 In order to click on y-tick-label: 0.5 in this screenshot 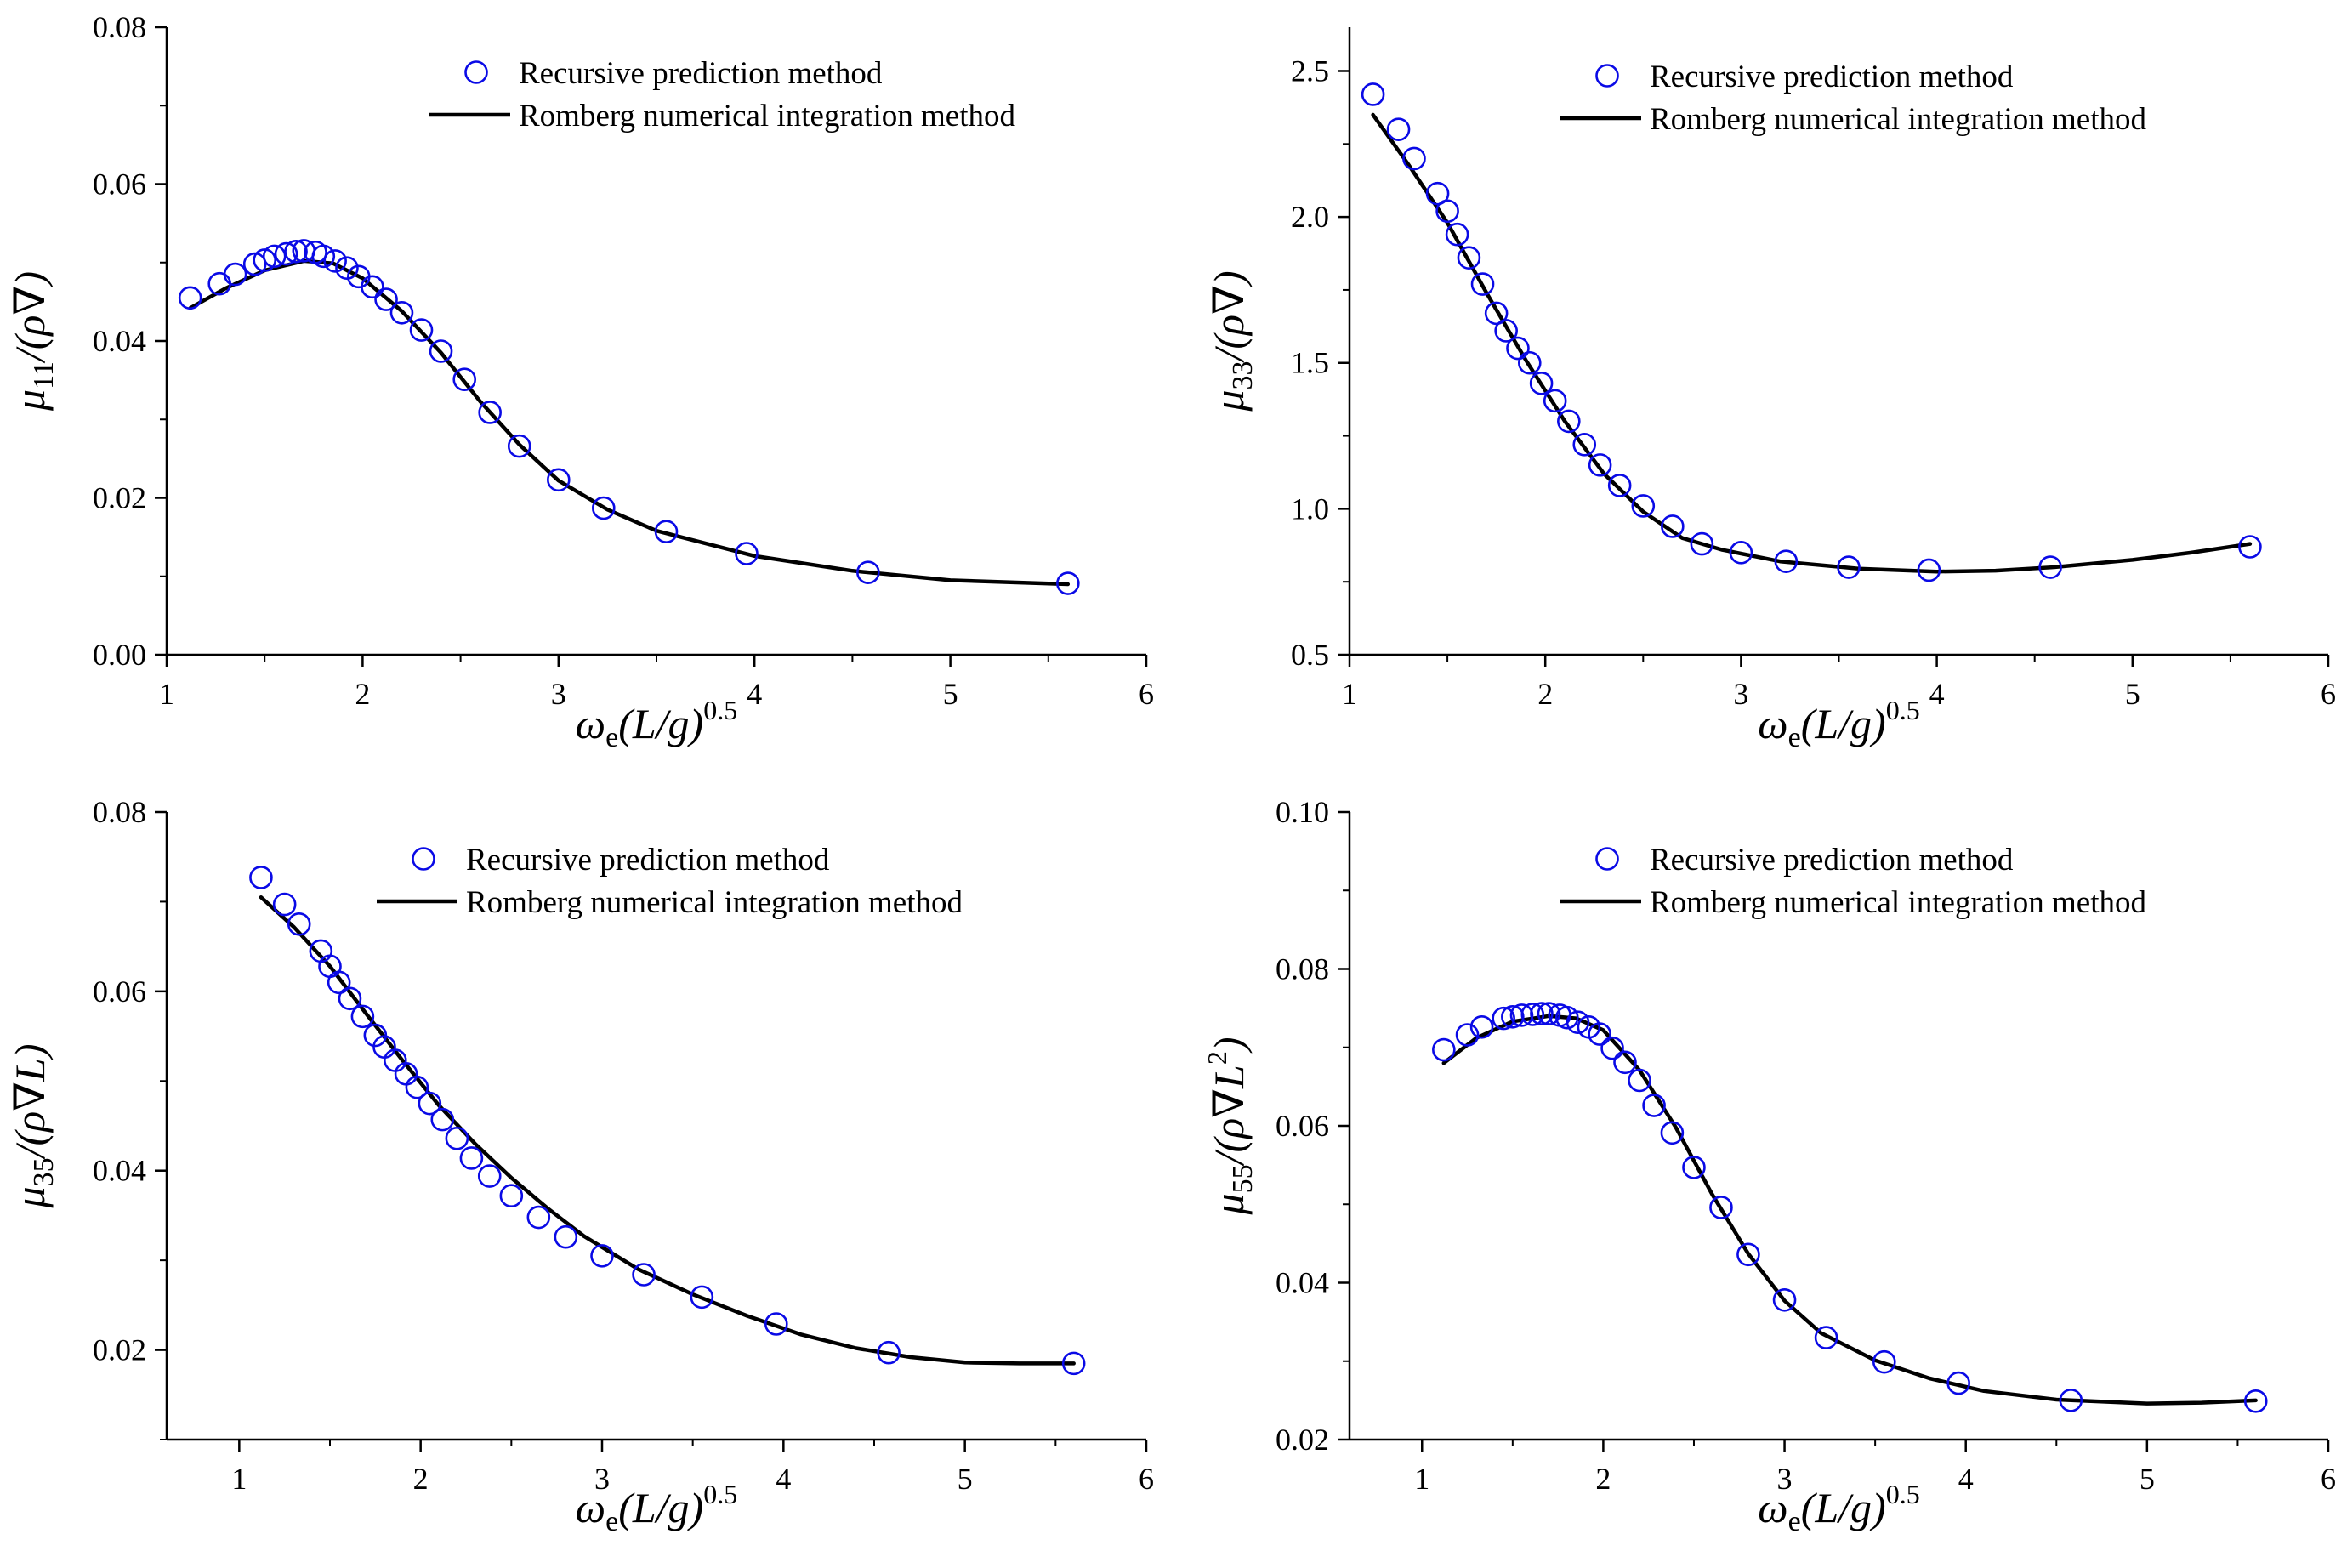, I will do `click(1310, 655)`.